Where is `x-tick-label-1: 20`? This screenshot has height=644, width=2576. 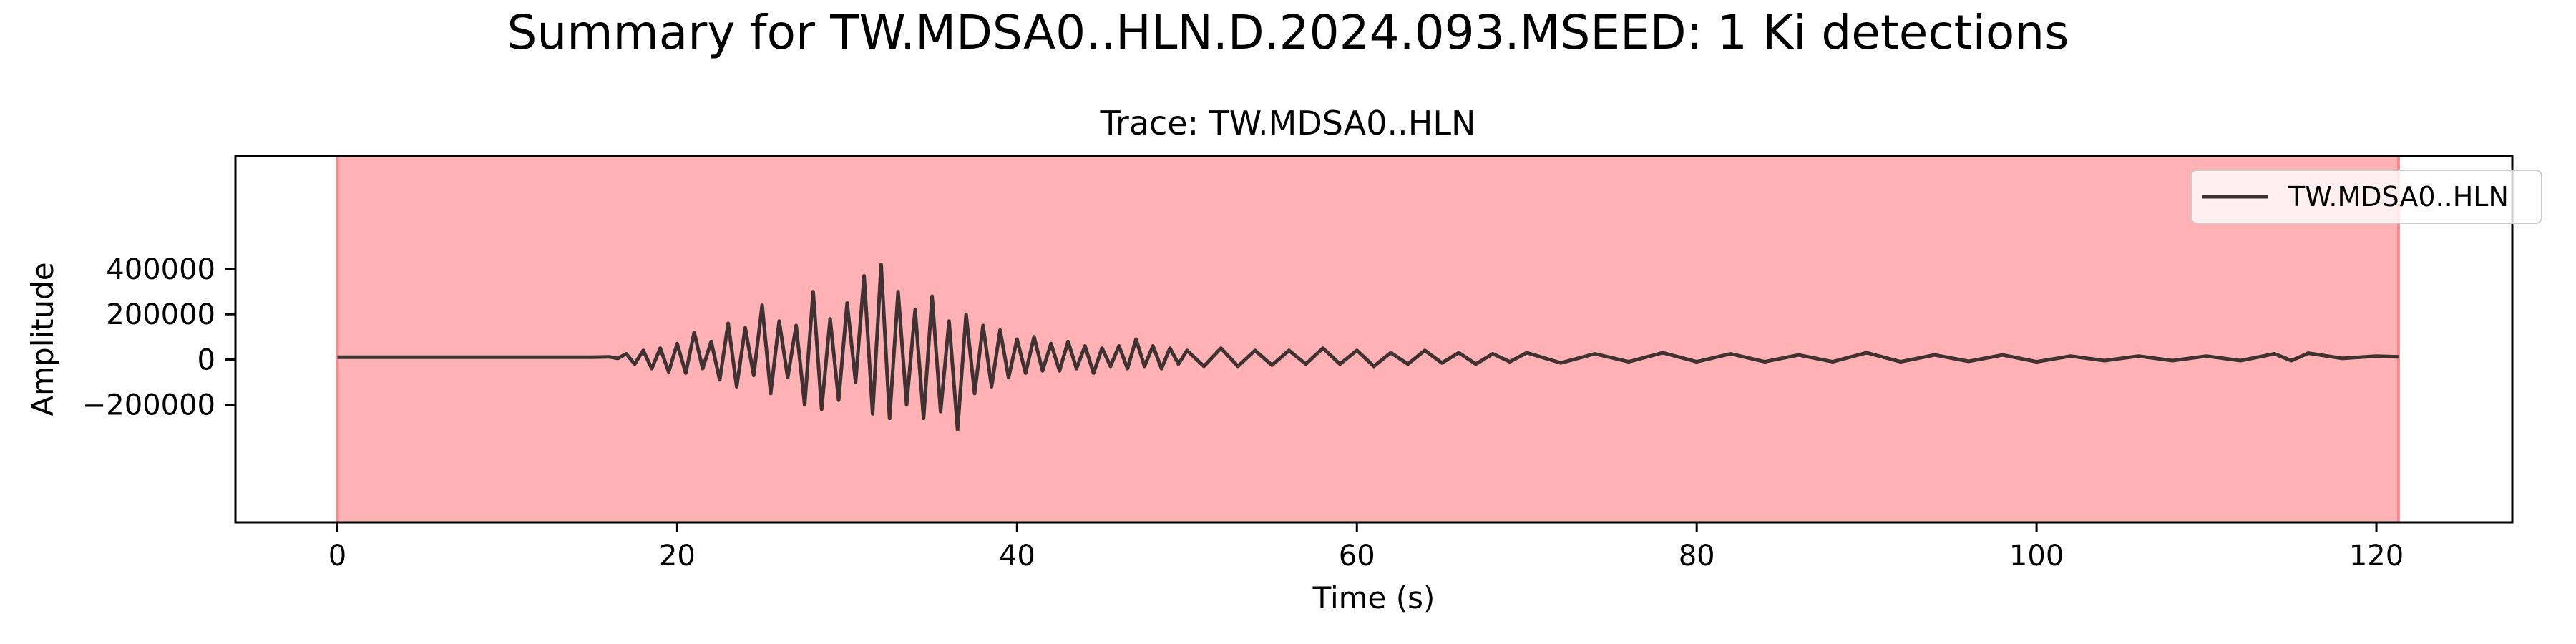
x-tick-label-1: 20 is located at coordinates (677, 556).